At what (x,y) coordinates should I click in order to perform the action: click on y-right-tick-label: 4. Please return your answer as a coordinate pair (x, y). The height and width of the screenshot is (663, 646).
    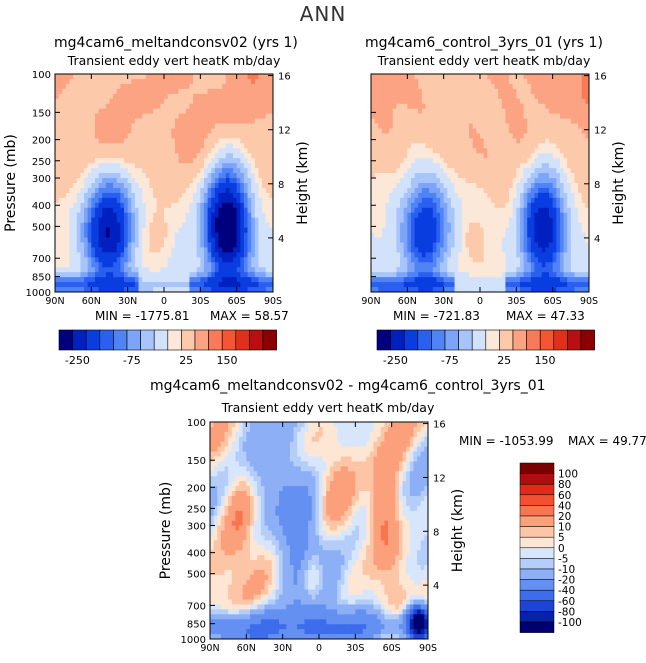
    Looking at the image, I should click on (281, 239).